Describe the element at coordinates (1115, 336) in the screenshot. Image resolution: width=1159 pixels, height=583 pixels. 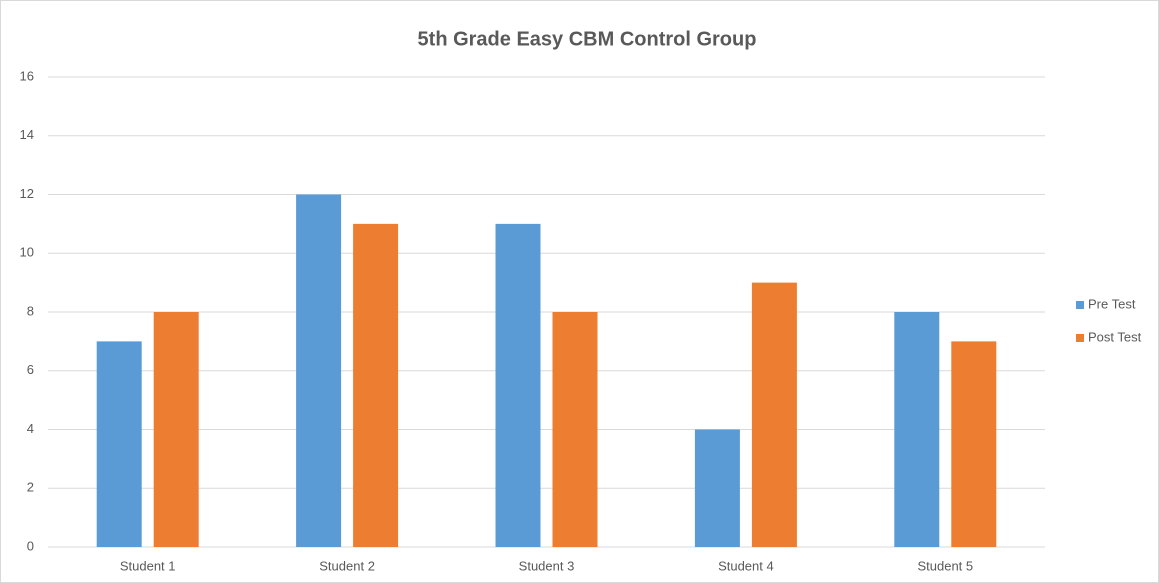
I see `legend-label: Post Test` at that location.